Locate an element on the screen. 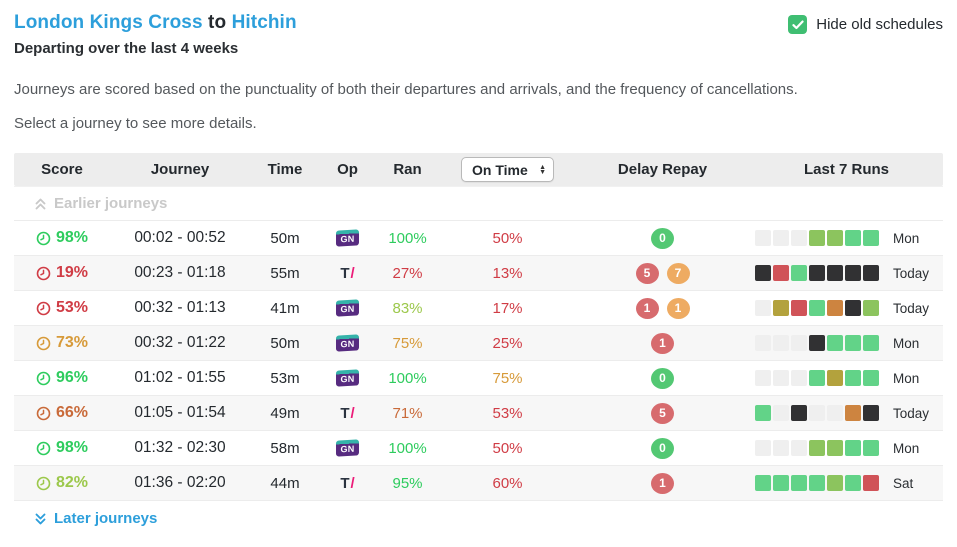  run-square-olive is located at coordinates (781, 308).